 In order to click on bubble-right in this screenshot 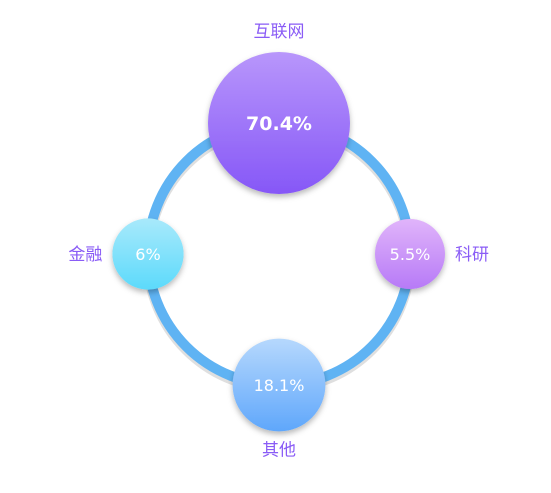, I will do `click(410, 254)`.